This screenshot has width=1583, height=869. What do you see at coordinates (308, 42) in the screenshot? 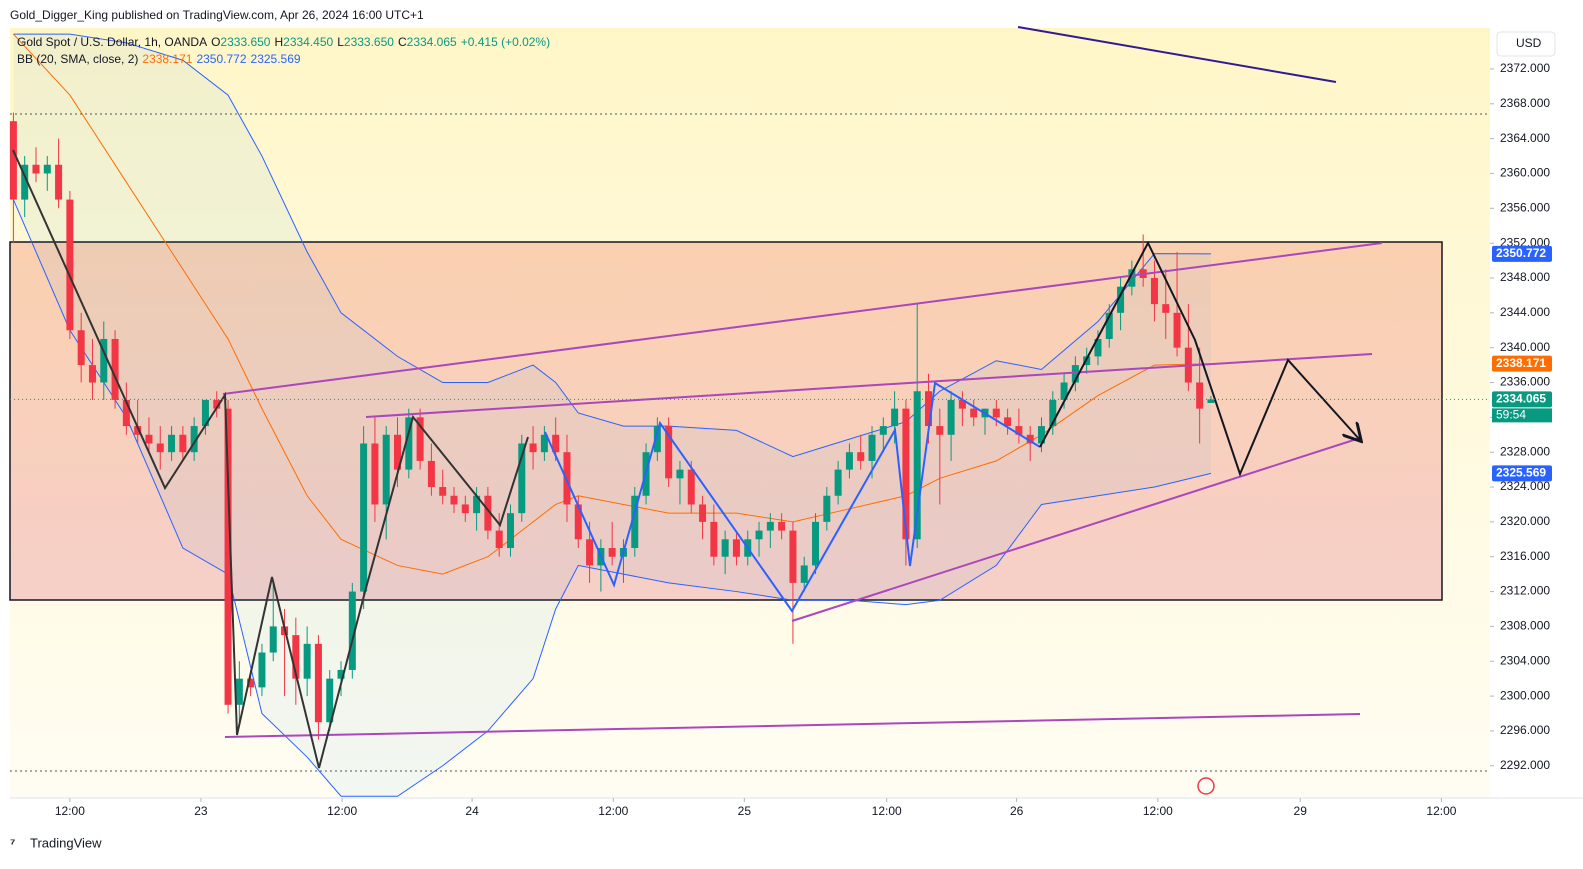
I see `ohlc-value: 2334.450` at bounding box center [308, 42].